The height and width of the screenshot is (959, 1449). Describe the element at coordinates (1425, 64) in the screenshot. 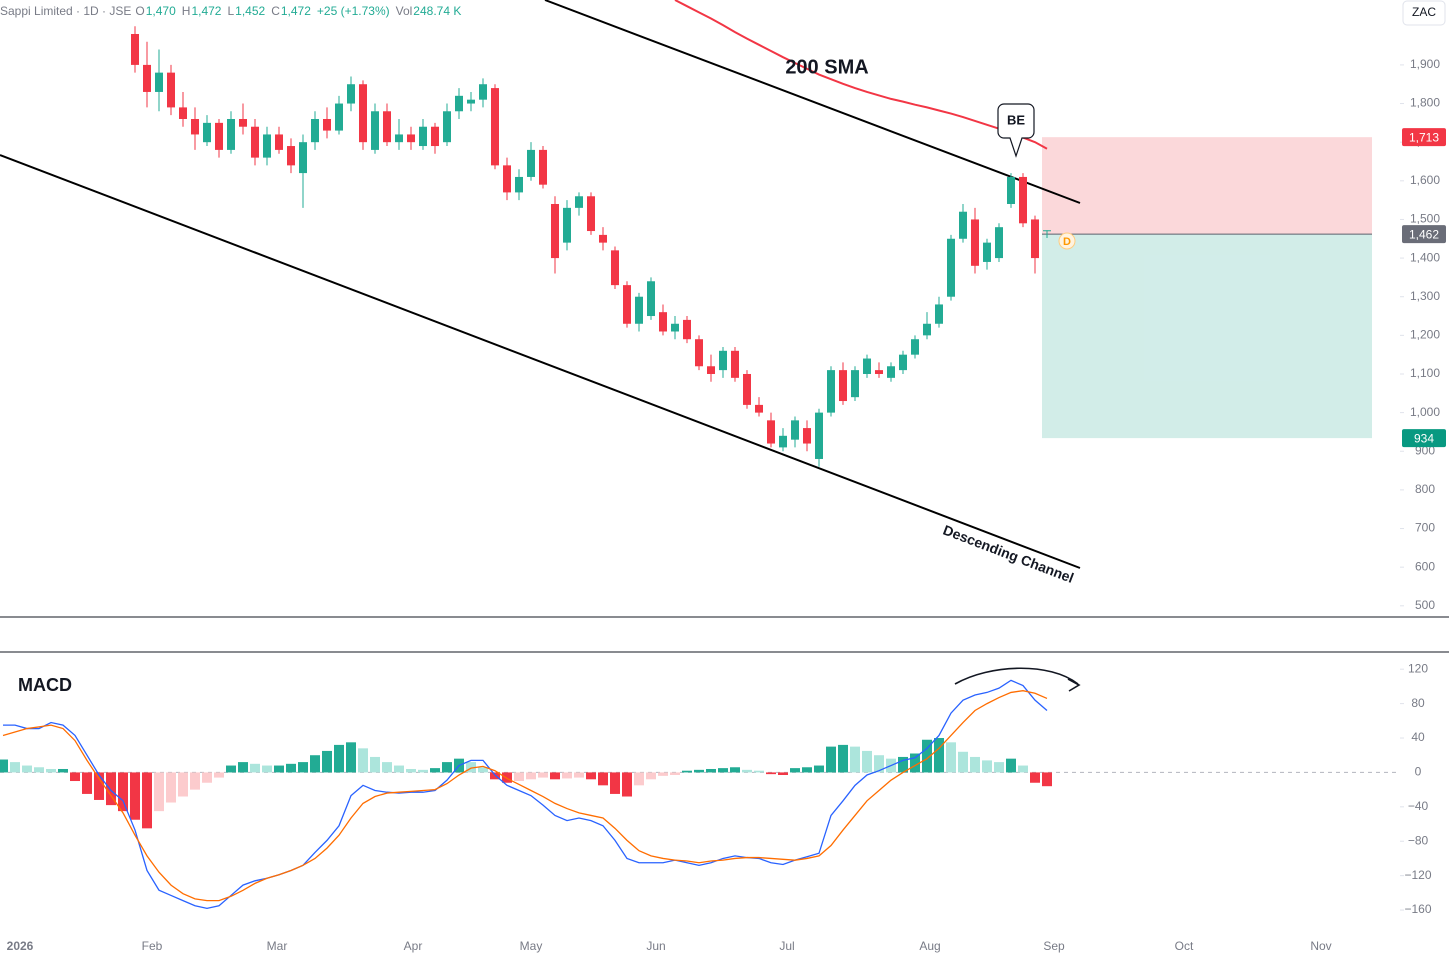

I see `y-tick-label: 1,900` at that location.